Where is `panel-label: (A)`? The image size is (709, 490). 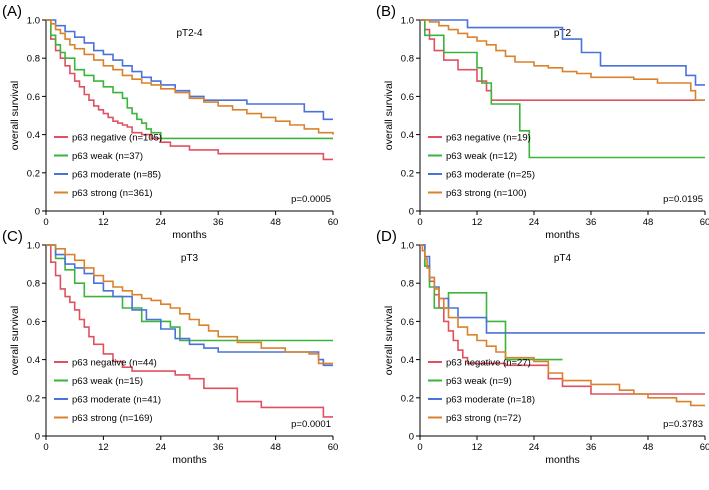
panel-label: (A) is located at coordinates (12, 11).